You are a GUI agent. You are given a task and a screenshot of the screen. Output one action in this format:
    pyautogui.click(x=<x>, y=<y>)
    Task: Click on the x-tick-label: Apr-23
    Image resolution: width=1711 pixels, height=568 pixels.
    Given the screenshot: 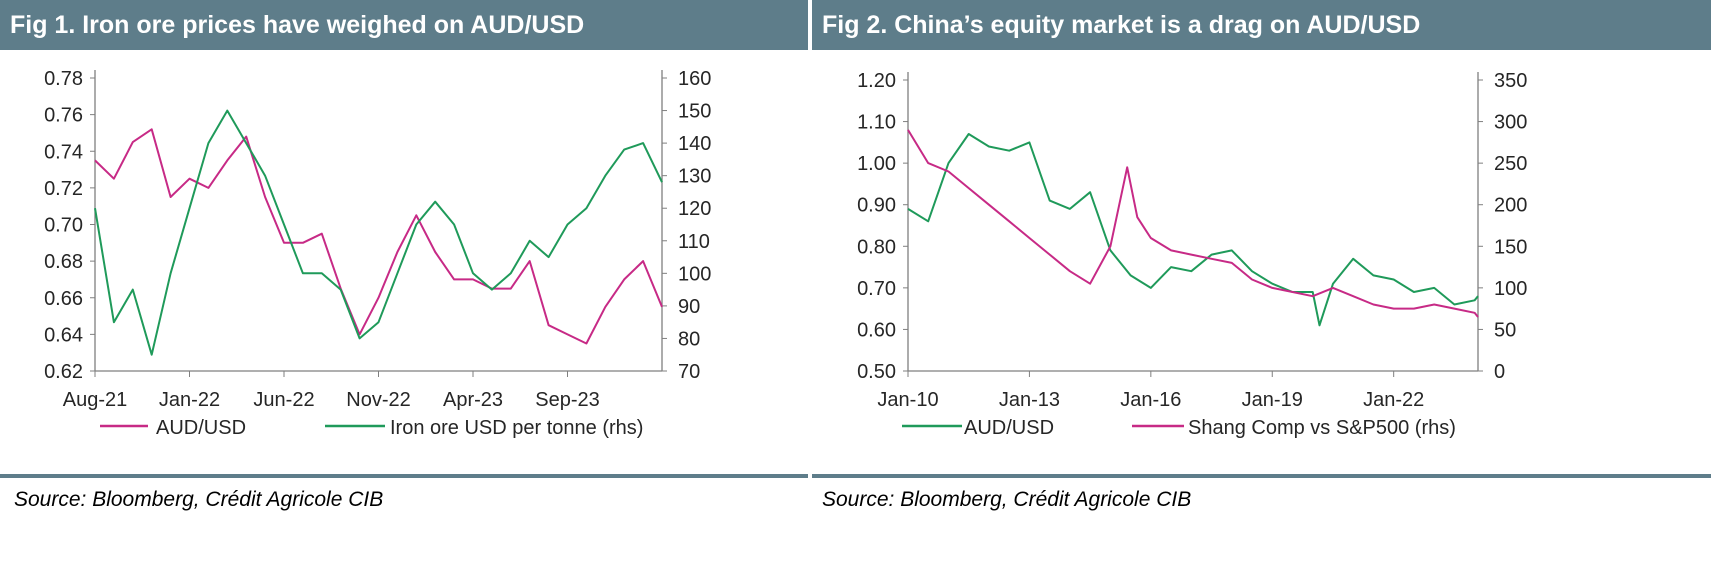 What is the action you would take?
    pyautogui.click(x=473, y=400)
    